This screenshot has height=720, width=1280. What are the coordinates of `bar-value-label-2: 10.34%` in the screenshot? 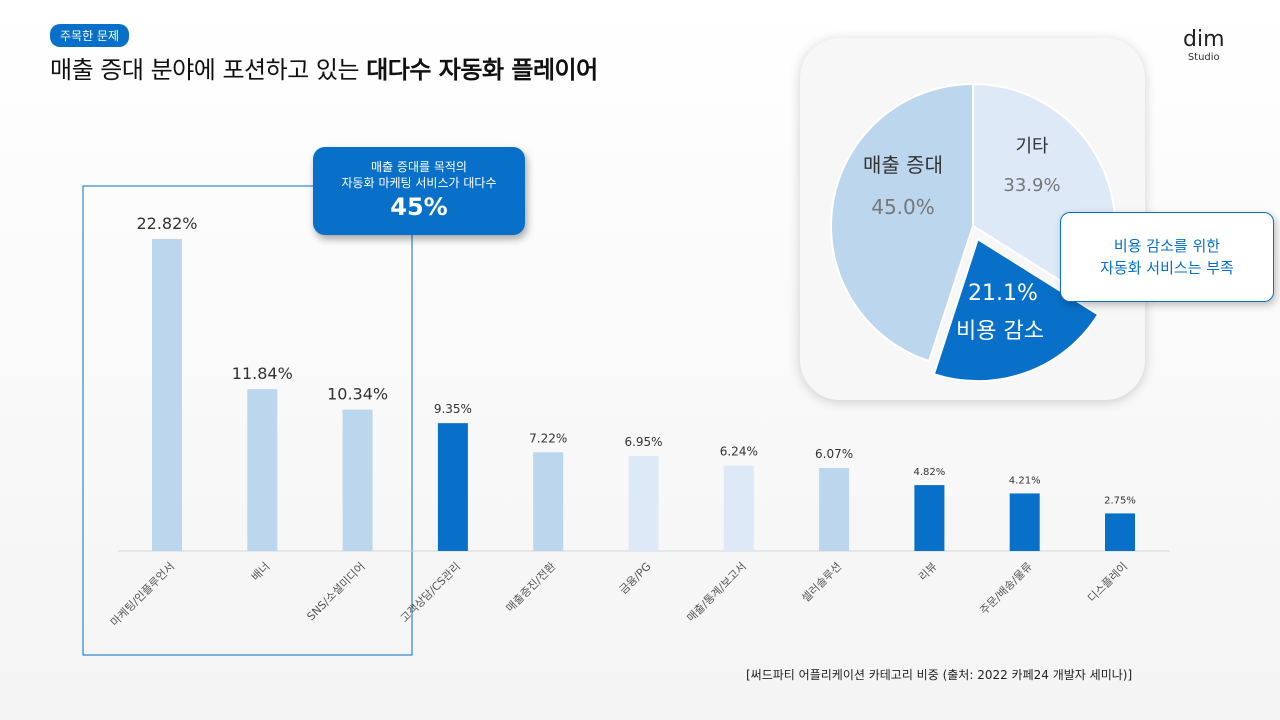 It's located at (357, 394).